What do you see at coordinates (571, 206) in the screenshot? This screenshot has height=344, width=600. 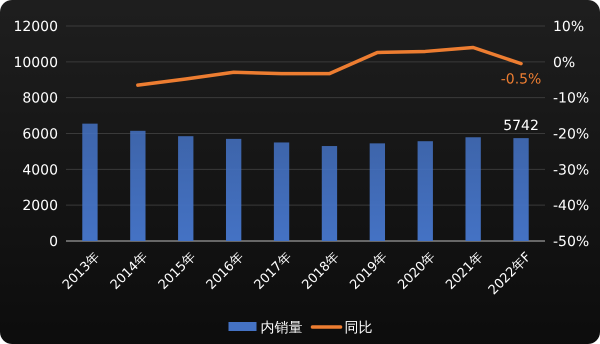 I see `y2-tick-label: -40%` at bounding box center [571, 206].